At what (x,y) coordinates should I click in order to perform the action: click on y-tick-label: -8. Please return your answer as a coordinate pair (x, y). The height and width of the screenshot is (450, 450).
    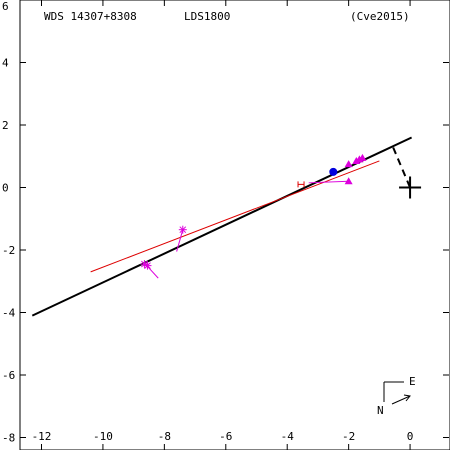
    Looking at the image, I should click on (8, 438).